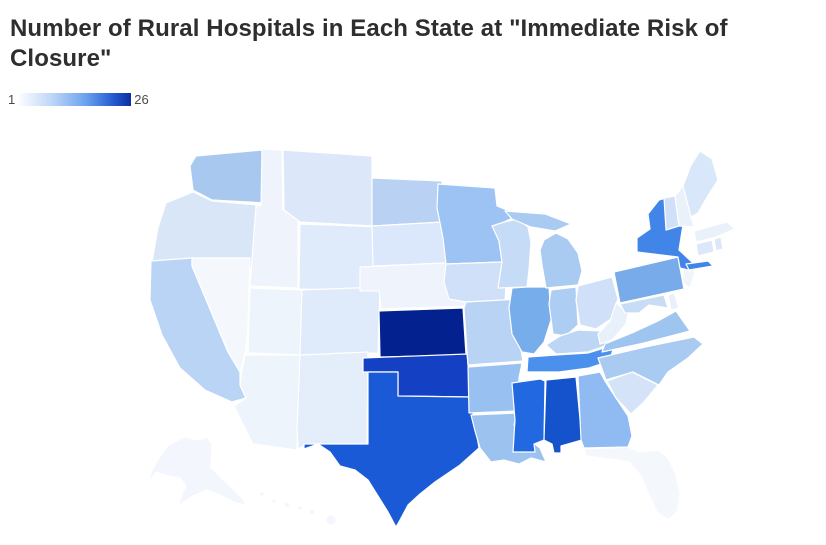 The width and height of the screenshot is (826, 545). Describe the element at coordinates (700, 184) in the screenshot. I see `state-me` at that location.